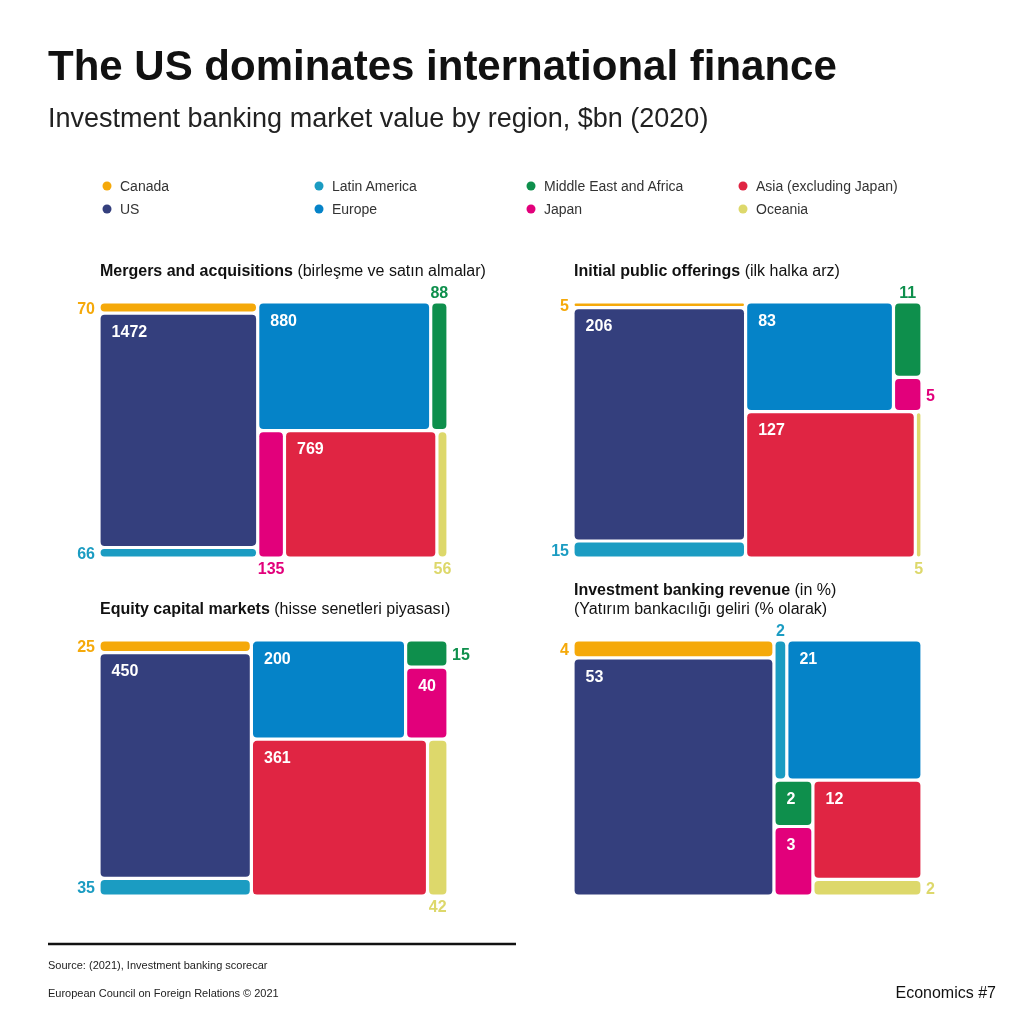 The image size is (1024, 1024). I want to click on data-label: 880, so click(284, 320).